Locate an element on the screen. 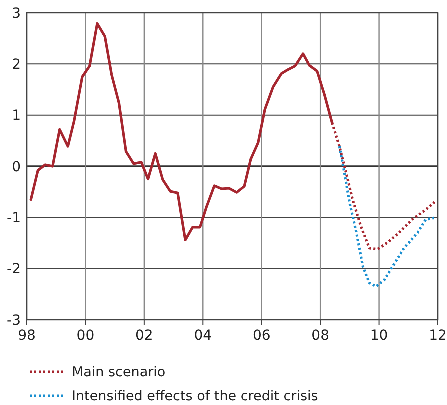  y-tick-label: -3 is located at coordinates (14, 320).